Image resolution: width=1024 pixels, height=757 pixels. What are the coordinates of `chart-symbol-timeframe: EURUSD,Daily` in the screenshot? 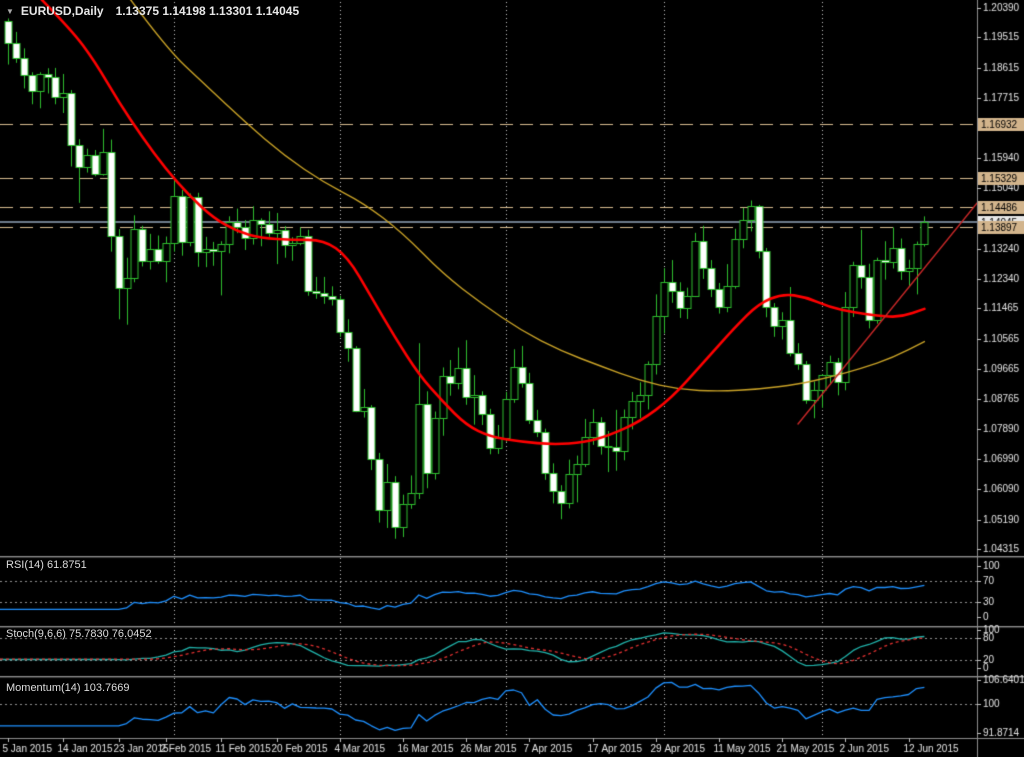 It's located at (62, 11).